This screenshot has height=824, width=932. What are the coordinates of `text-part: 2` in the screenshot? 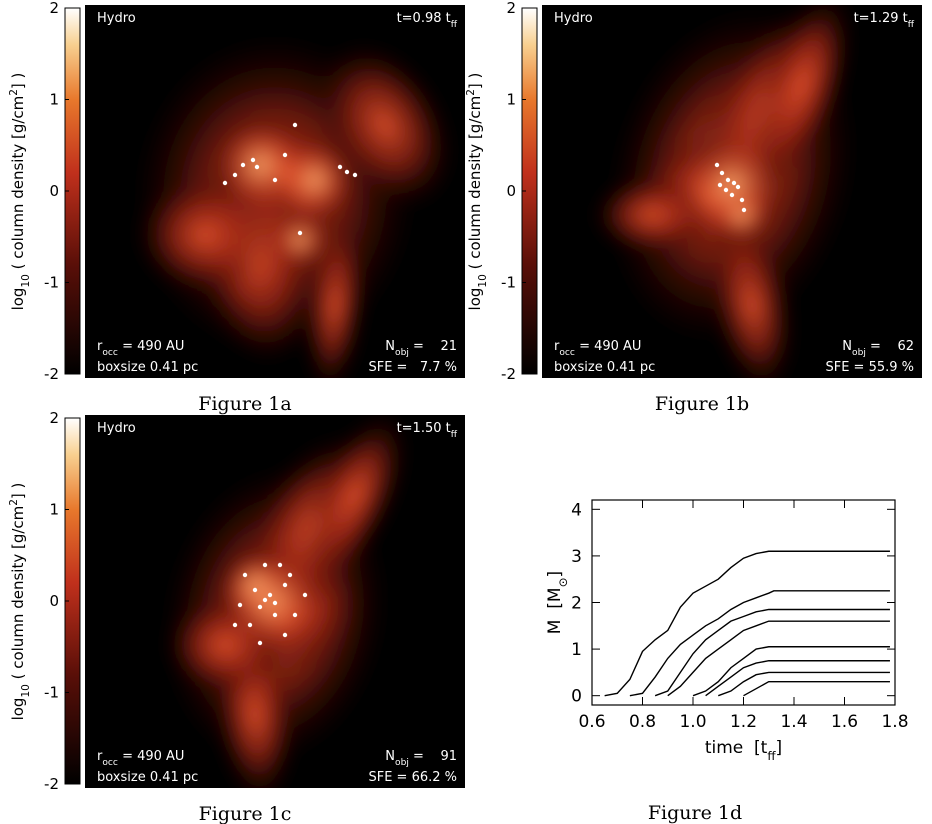 It's located at (14, 502).